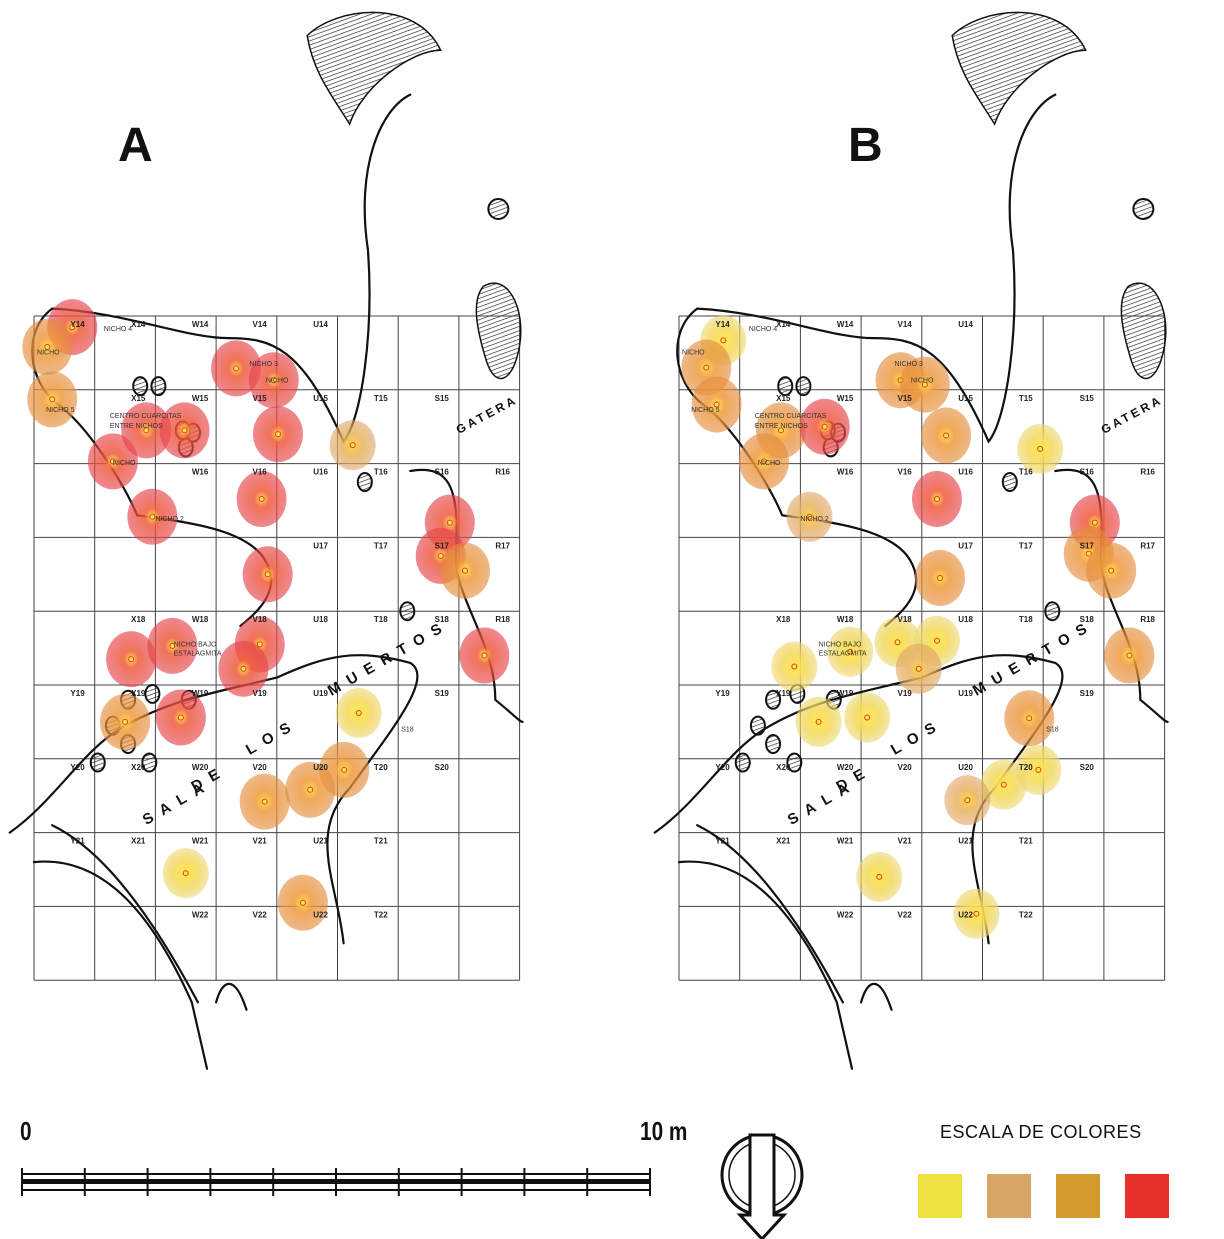  I want to click on grid-cell-label: R16, so click(1147, 472).